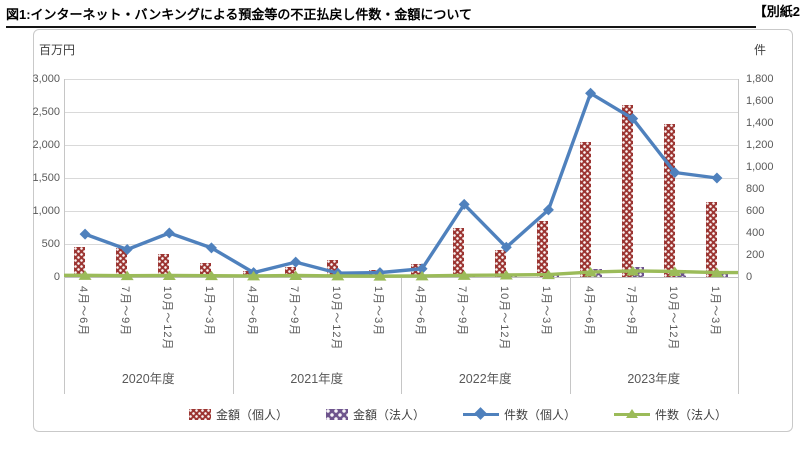 The height and width of the screenshot is (451, 800). What do you see at coordinates (760, 101) in the screenshot?
I see `right-axis-tick: 1,600` at bounding box center [760, 101].